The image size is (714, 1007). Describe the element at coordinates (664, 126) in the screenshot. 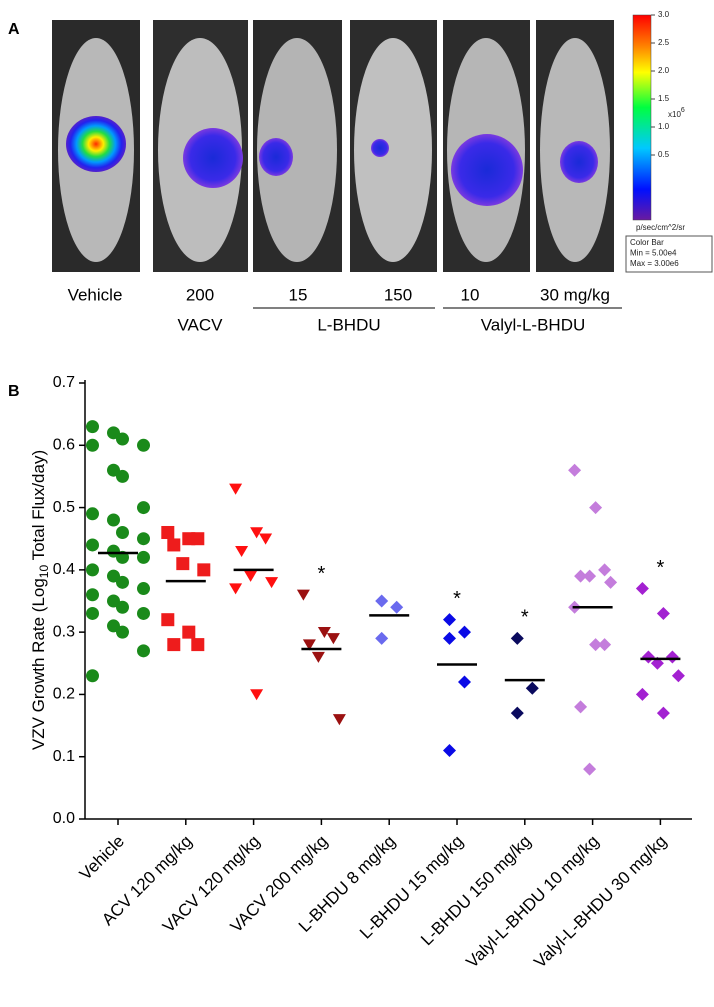

I see `colorbar-tick-label: 1.0` at that location.